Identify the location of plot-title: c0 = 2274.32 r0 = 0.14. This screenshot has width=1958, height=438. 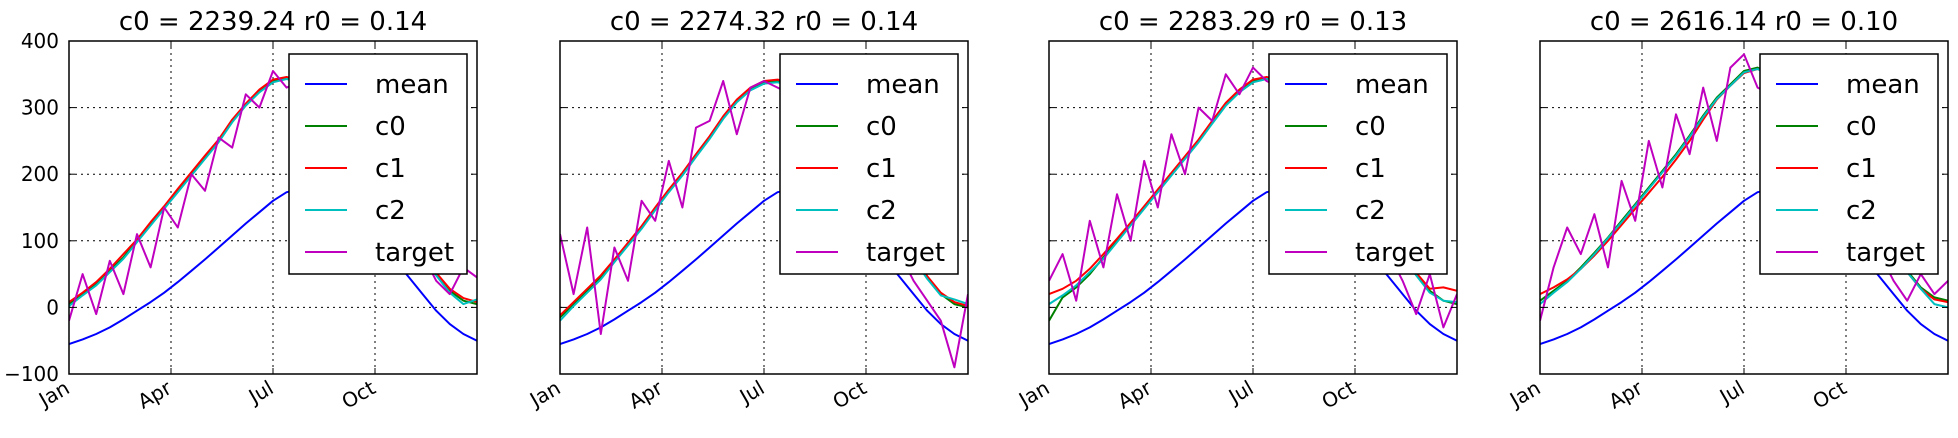
(764, 22).